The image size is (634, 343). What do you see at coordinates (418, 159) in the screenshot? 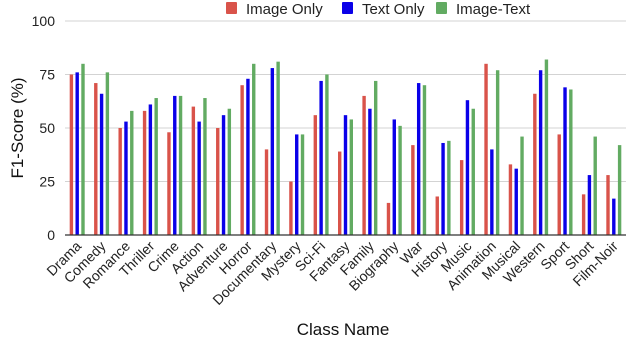
I see `bar-text-only-war` at bounding box center [418, 159].